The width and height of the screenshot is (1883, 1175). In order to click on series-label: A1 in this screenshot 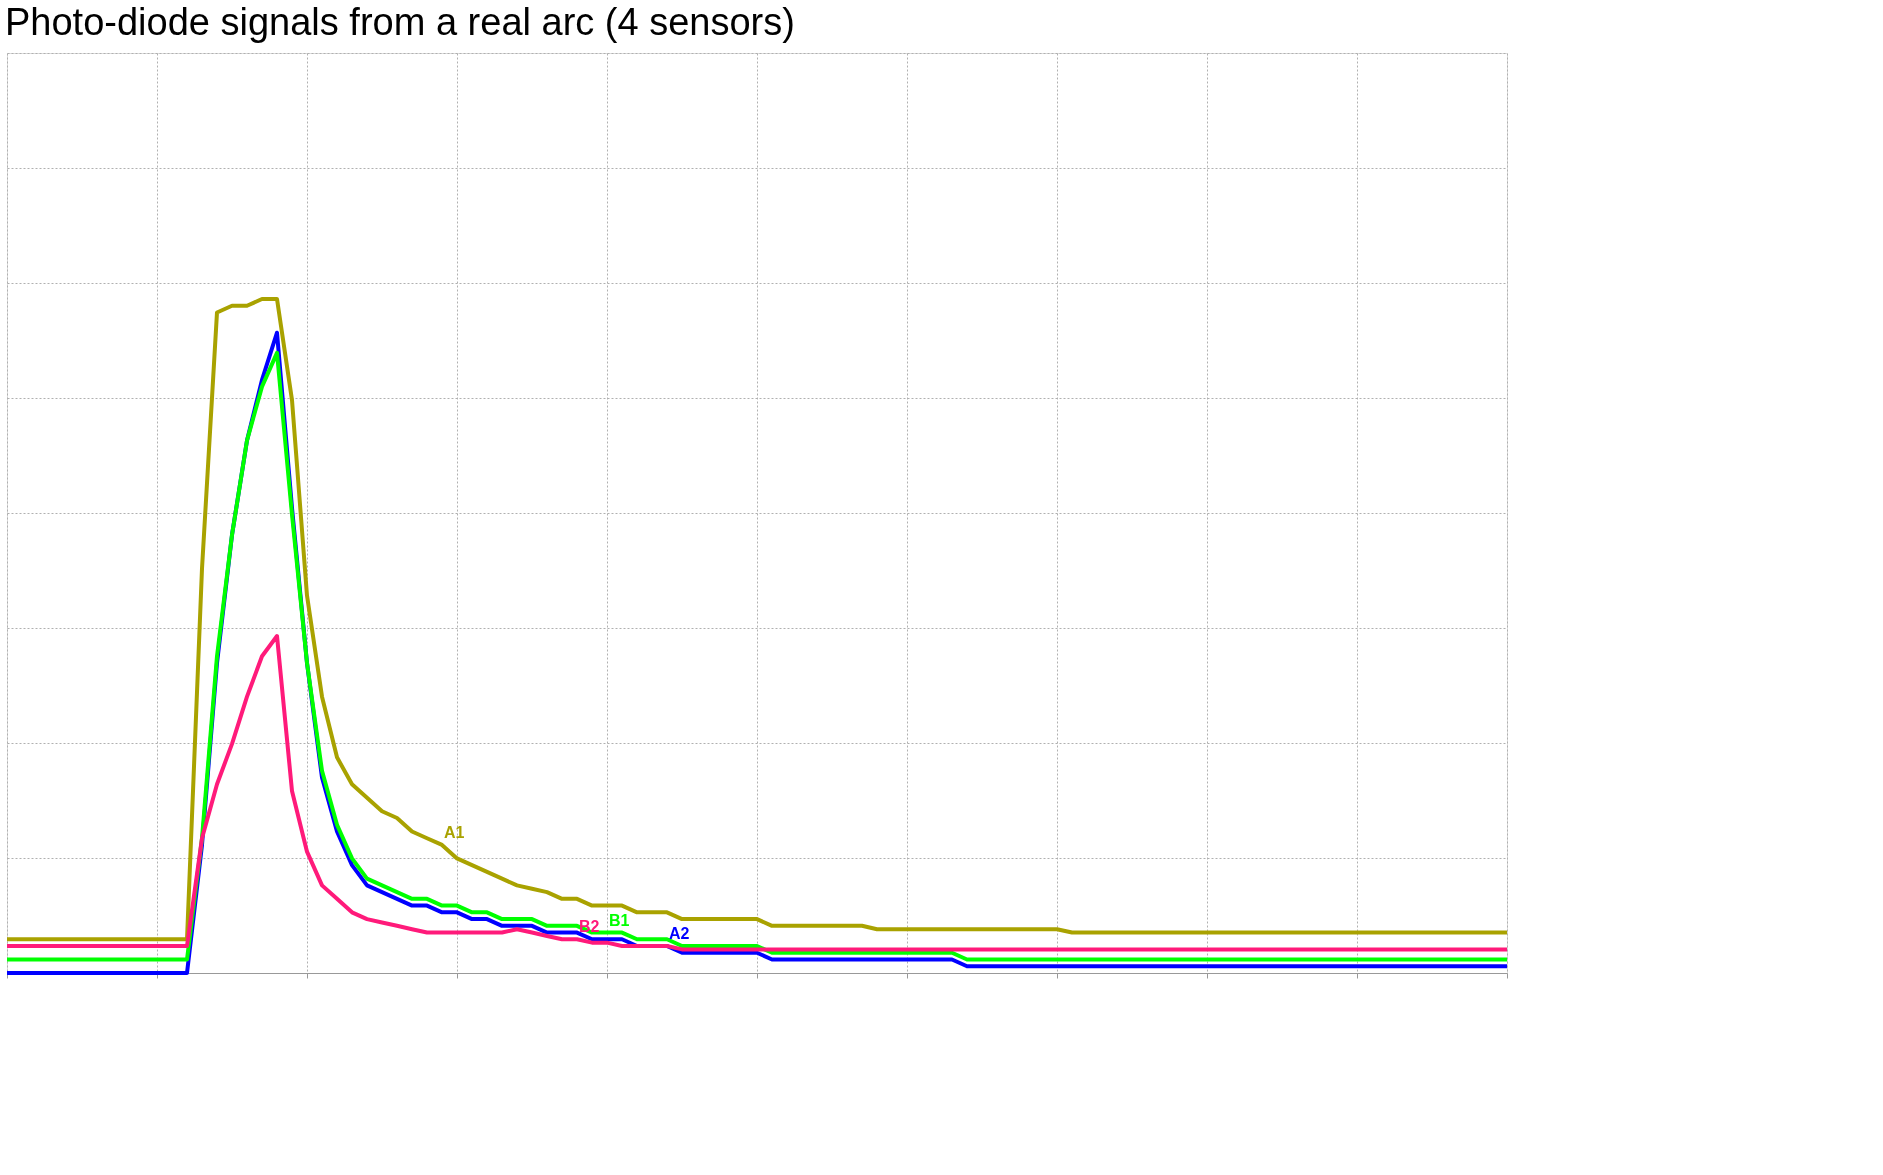, I will do `click(454, 832)`.